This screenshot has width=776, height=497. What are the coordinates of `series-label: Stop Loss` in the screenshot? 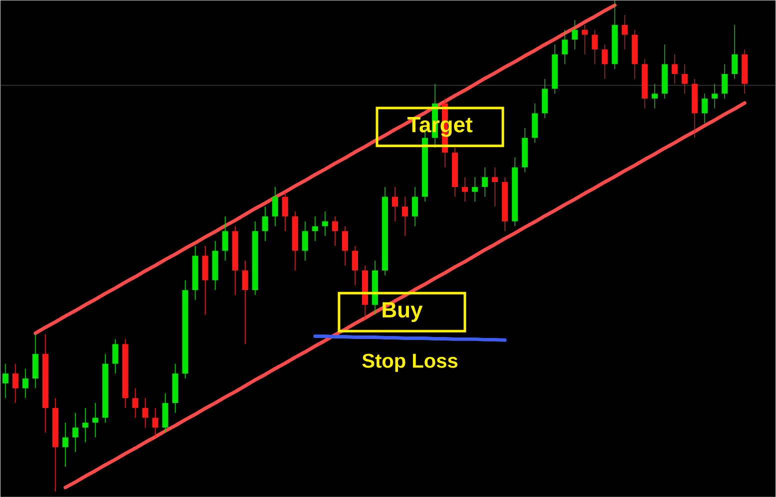 It's located at (410, 363).